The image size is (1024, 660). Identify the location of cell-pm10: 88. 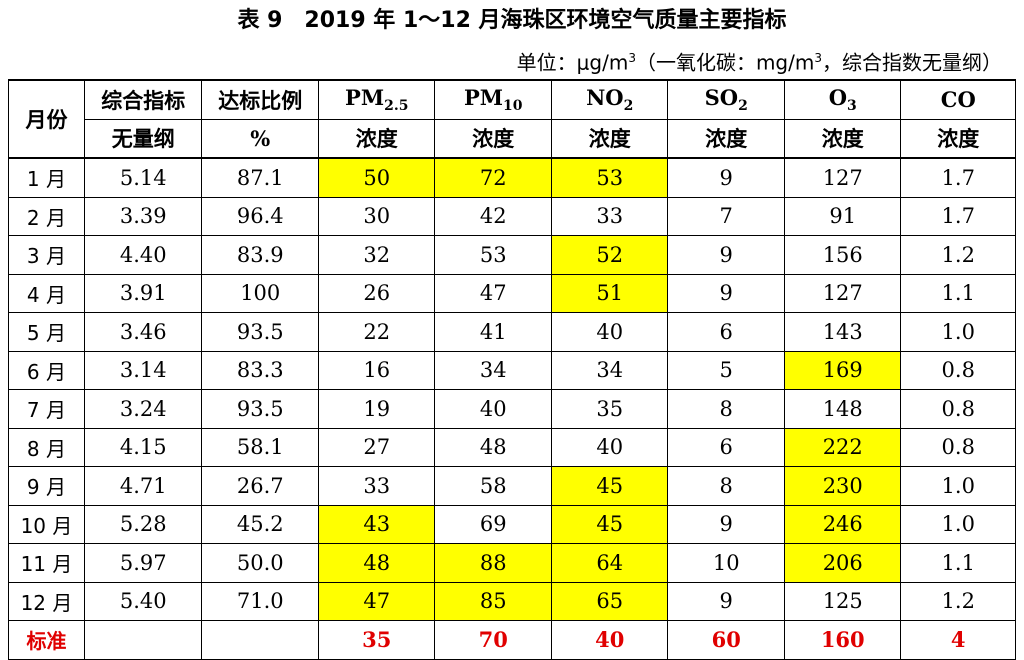
(493, 563).